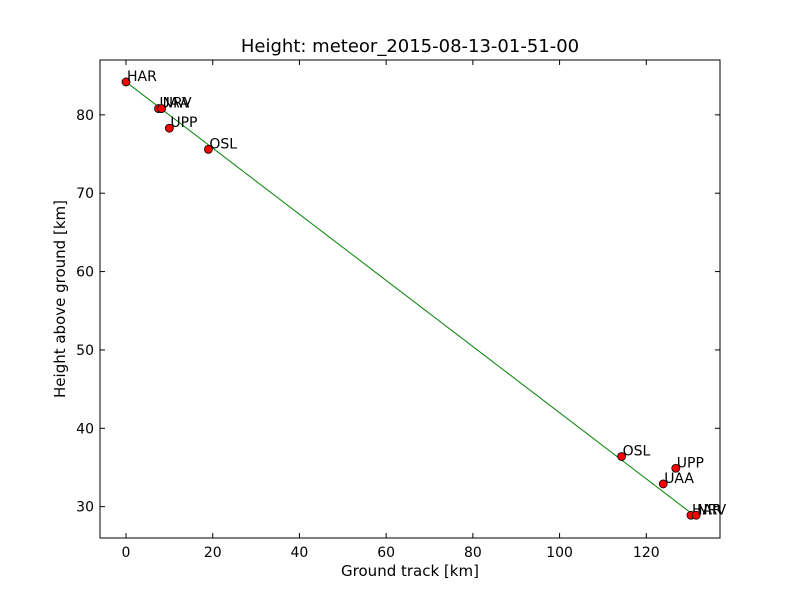  What do you see at coordinates (646, 553) in the screenshot?
I see `x-tick-label: 120` at bounding box center [646, 553].